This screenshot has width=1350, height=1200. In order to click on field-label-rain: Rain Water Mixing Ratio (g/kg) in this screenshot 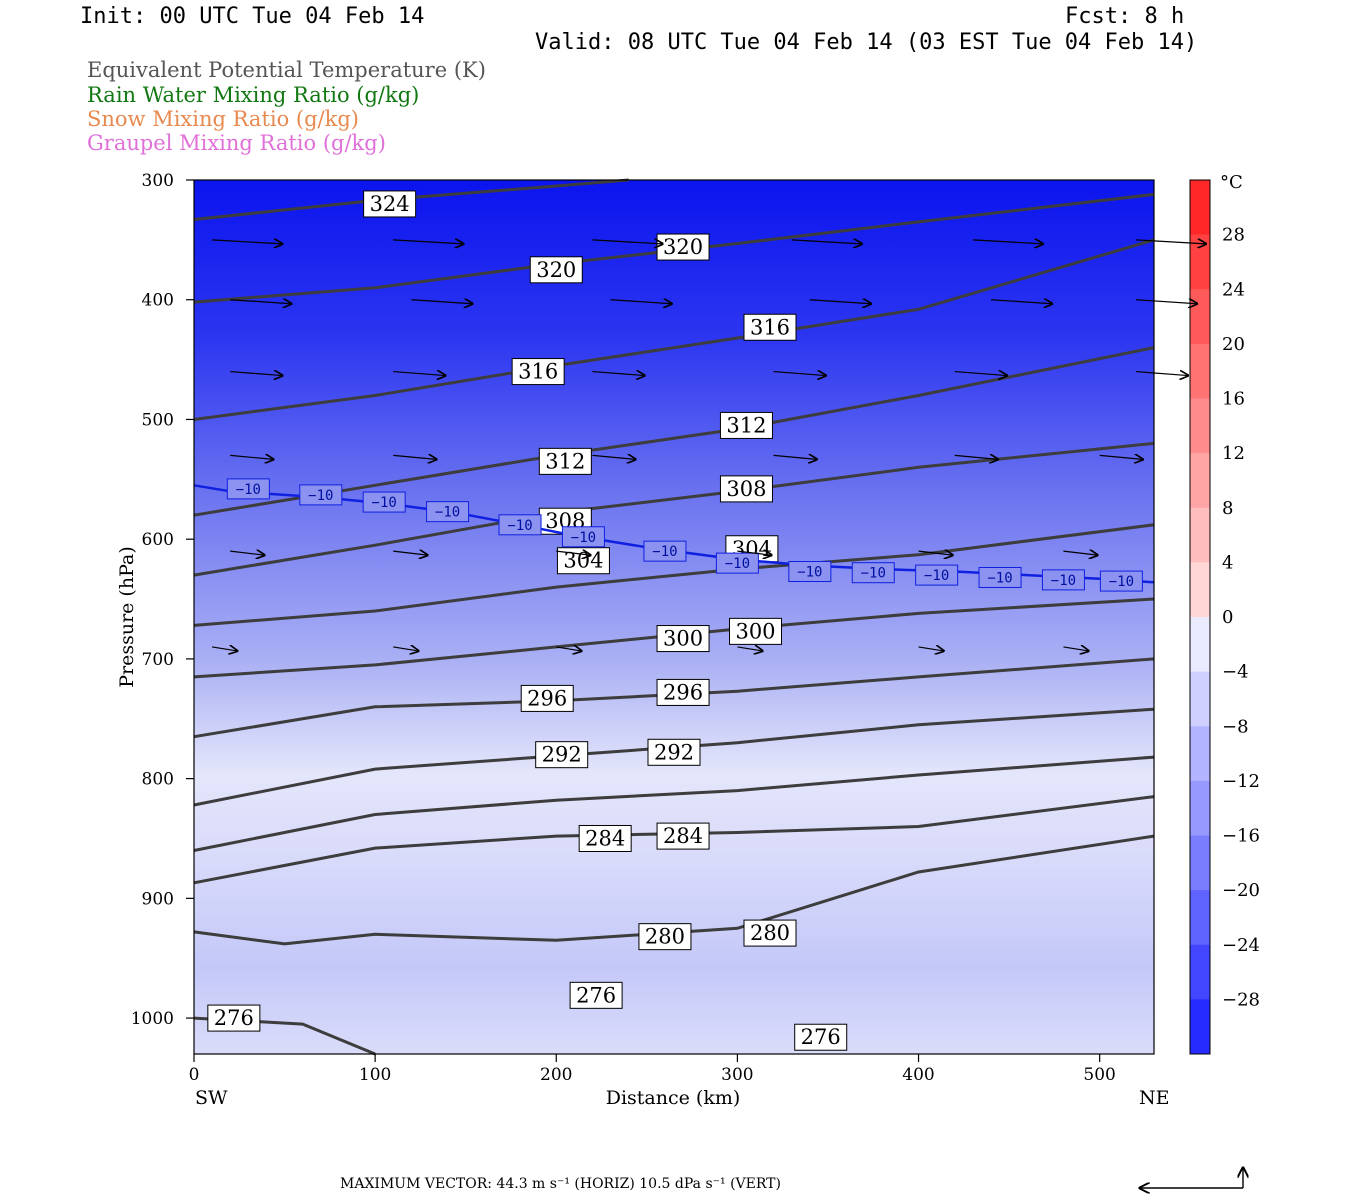, I will do `click(253, 95)`.